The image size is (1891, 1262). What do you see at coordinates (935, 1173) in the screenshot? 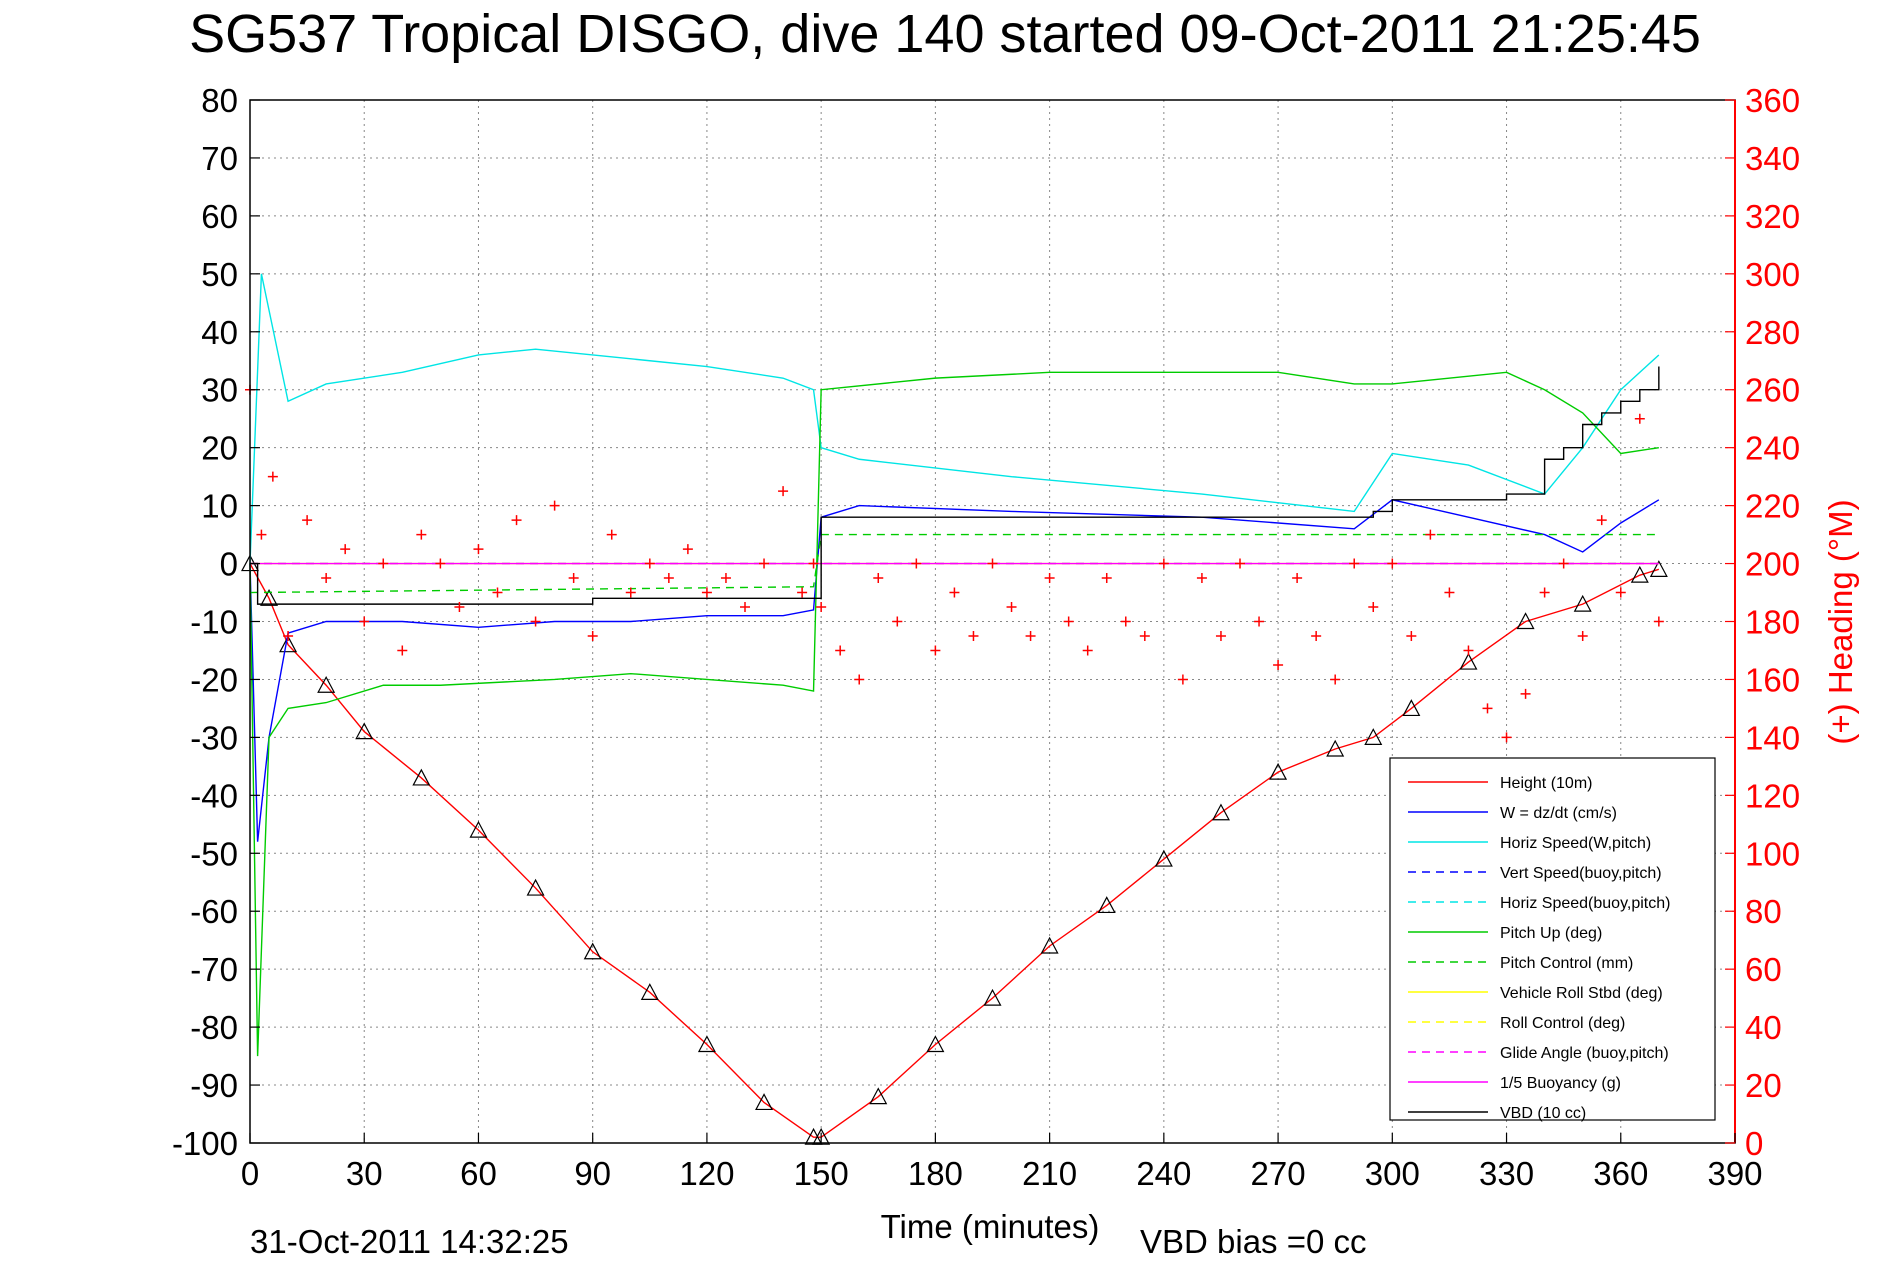
I see `x-tick-label: 180` at bounding box center [935, 1173].